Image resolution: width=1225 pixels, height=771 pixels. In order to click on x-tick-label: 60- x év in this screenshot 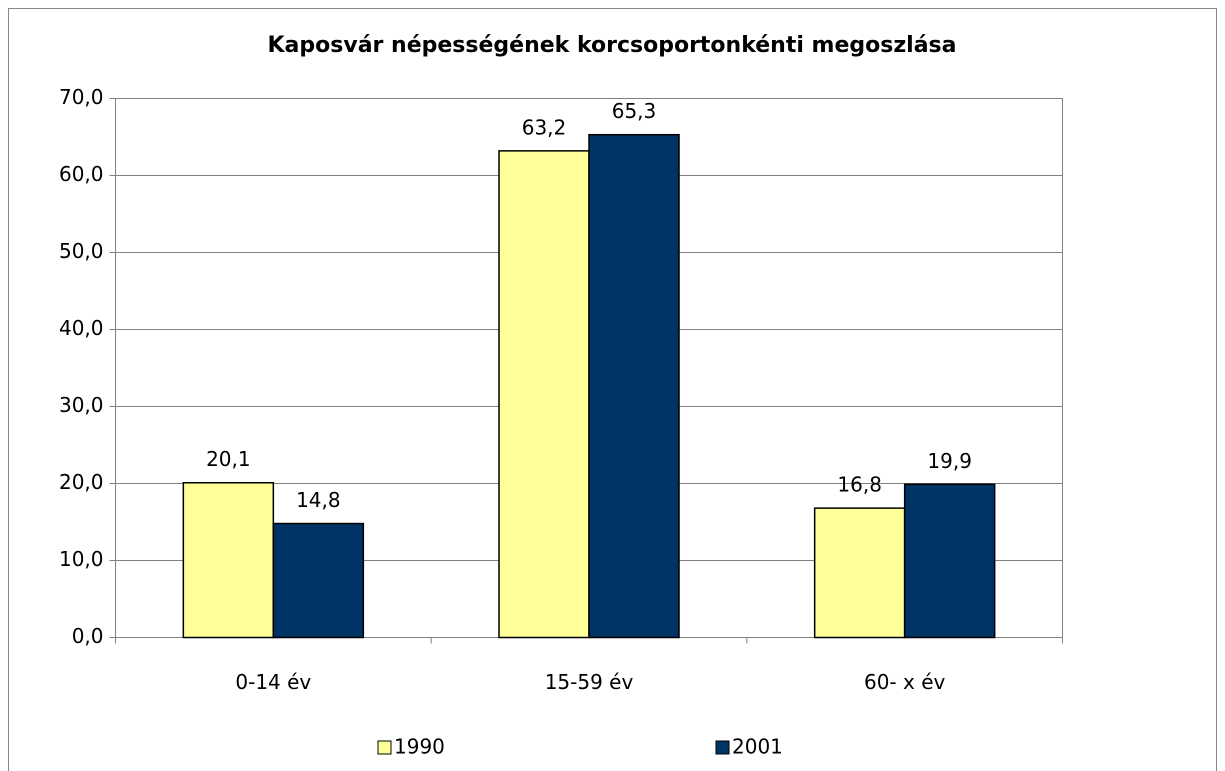, I will do `click(905, 682)`.